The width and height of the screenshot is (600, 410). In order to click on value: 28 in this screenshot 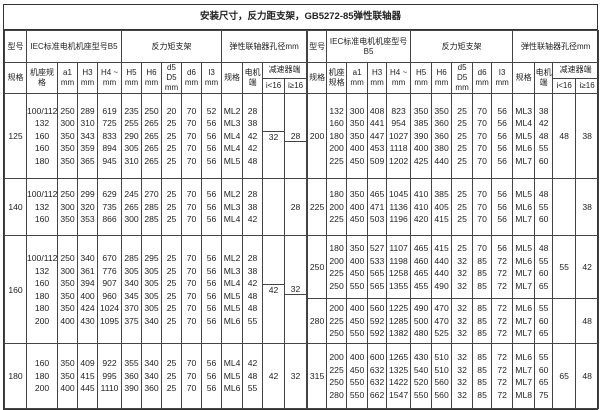, I will do `click(252, 194)`.